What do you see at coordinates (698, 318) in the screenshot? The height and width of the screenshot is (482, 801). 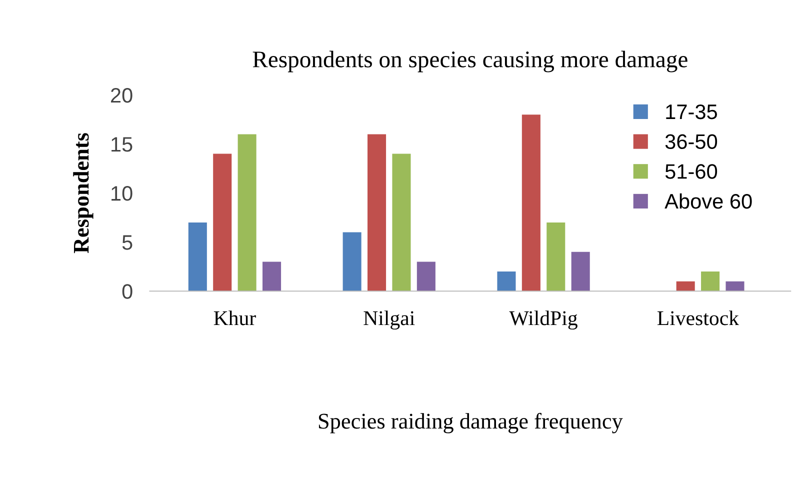 I see `x-tick-label: Livestock` at bounding box center [698, 318].